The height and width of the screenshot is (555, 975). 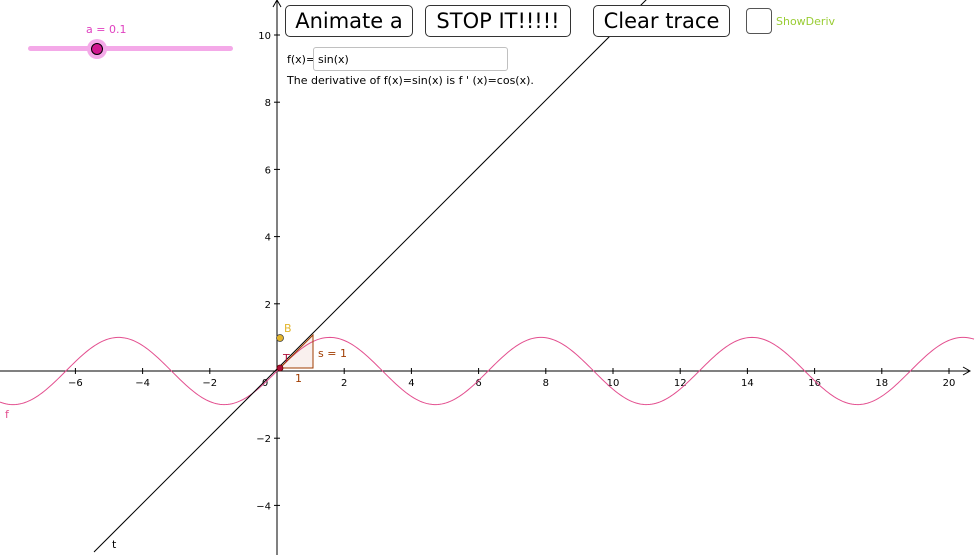 I want to click on stop-it-button: STOP IT!!!!!, so click(x=498, y=21).